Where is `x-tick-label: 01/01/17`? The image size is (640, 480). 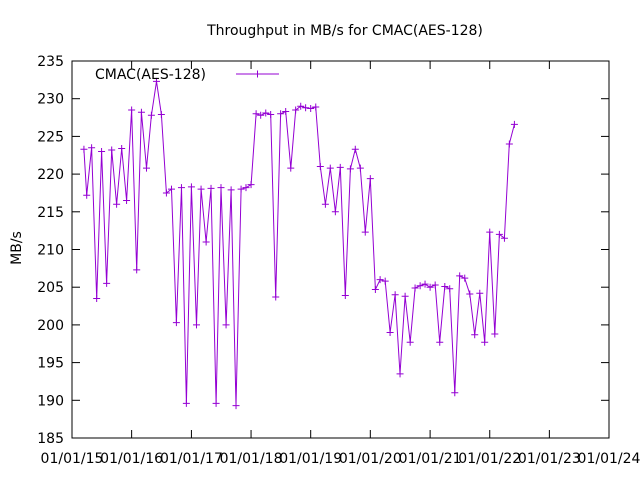
x-tick-label: 01/01/17 is located at coordinates (191, 459).